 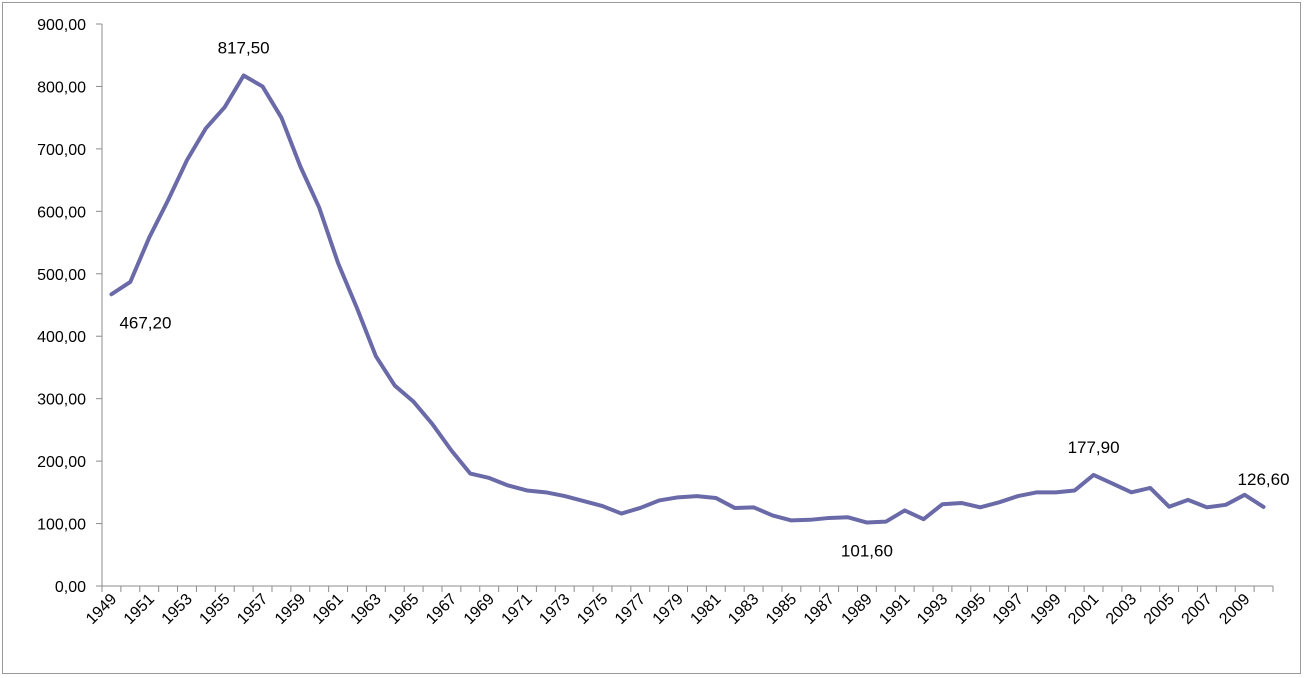 What do you see at coordinates (61, 275) in the screenshot?
I see `y-tick-label: 500,00` at bounding box center [61, 275].